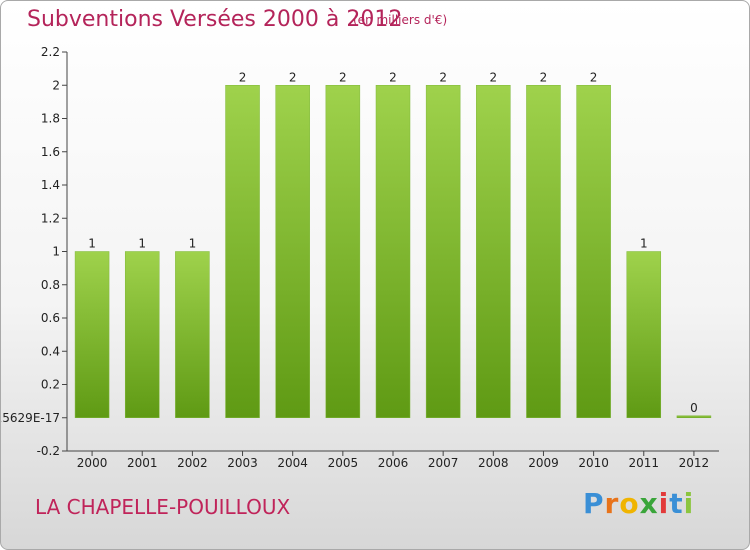 The image size is (750, 550). I want to click on y-tick-label: -0.2, so click(48, 451).